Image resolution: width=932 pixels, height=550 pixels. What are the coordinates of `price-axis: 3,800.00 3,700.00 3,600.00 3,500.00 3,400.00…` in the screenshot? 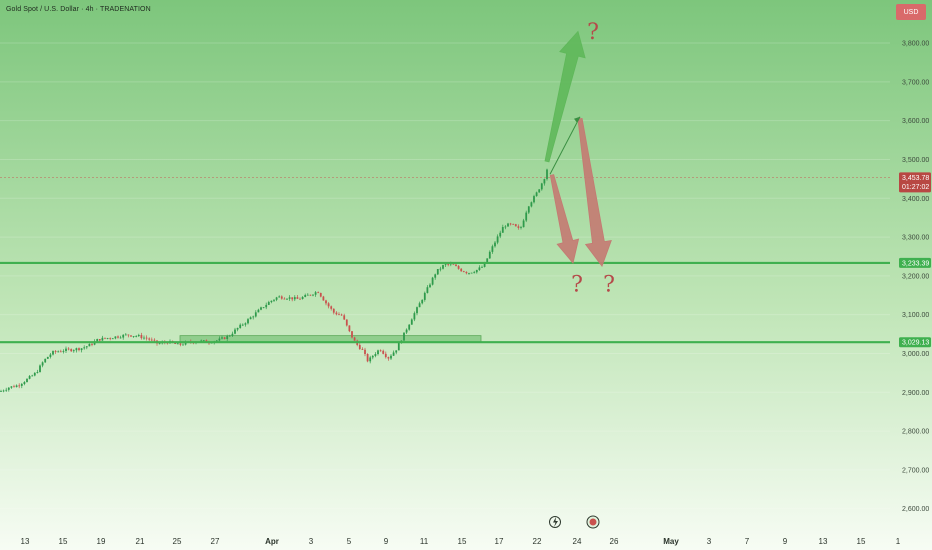 It's located at (915, 277).